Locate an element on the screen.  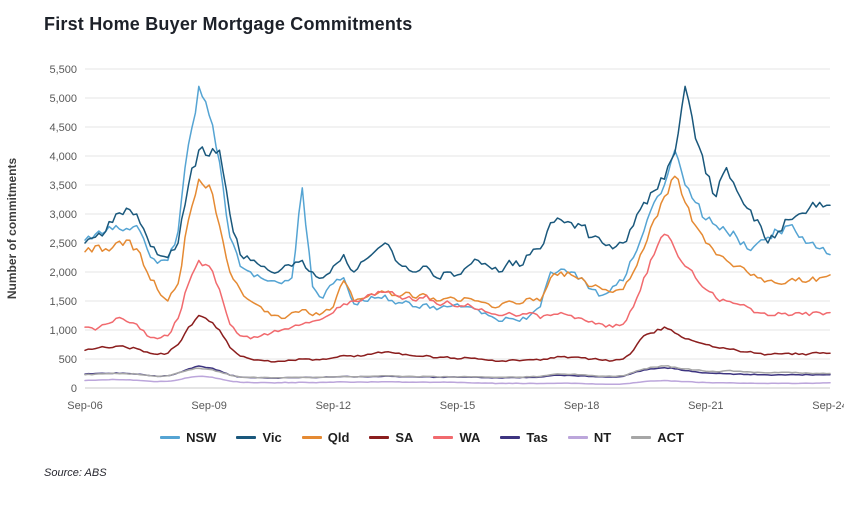
legend-swatch-qld is located at coordinates (311, 437).